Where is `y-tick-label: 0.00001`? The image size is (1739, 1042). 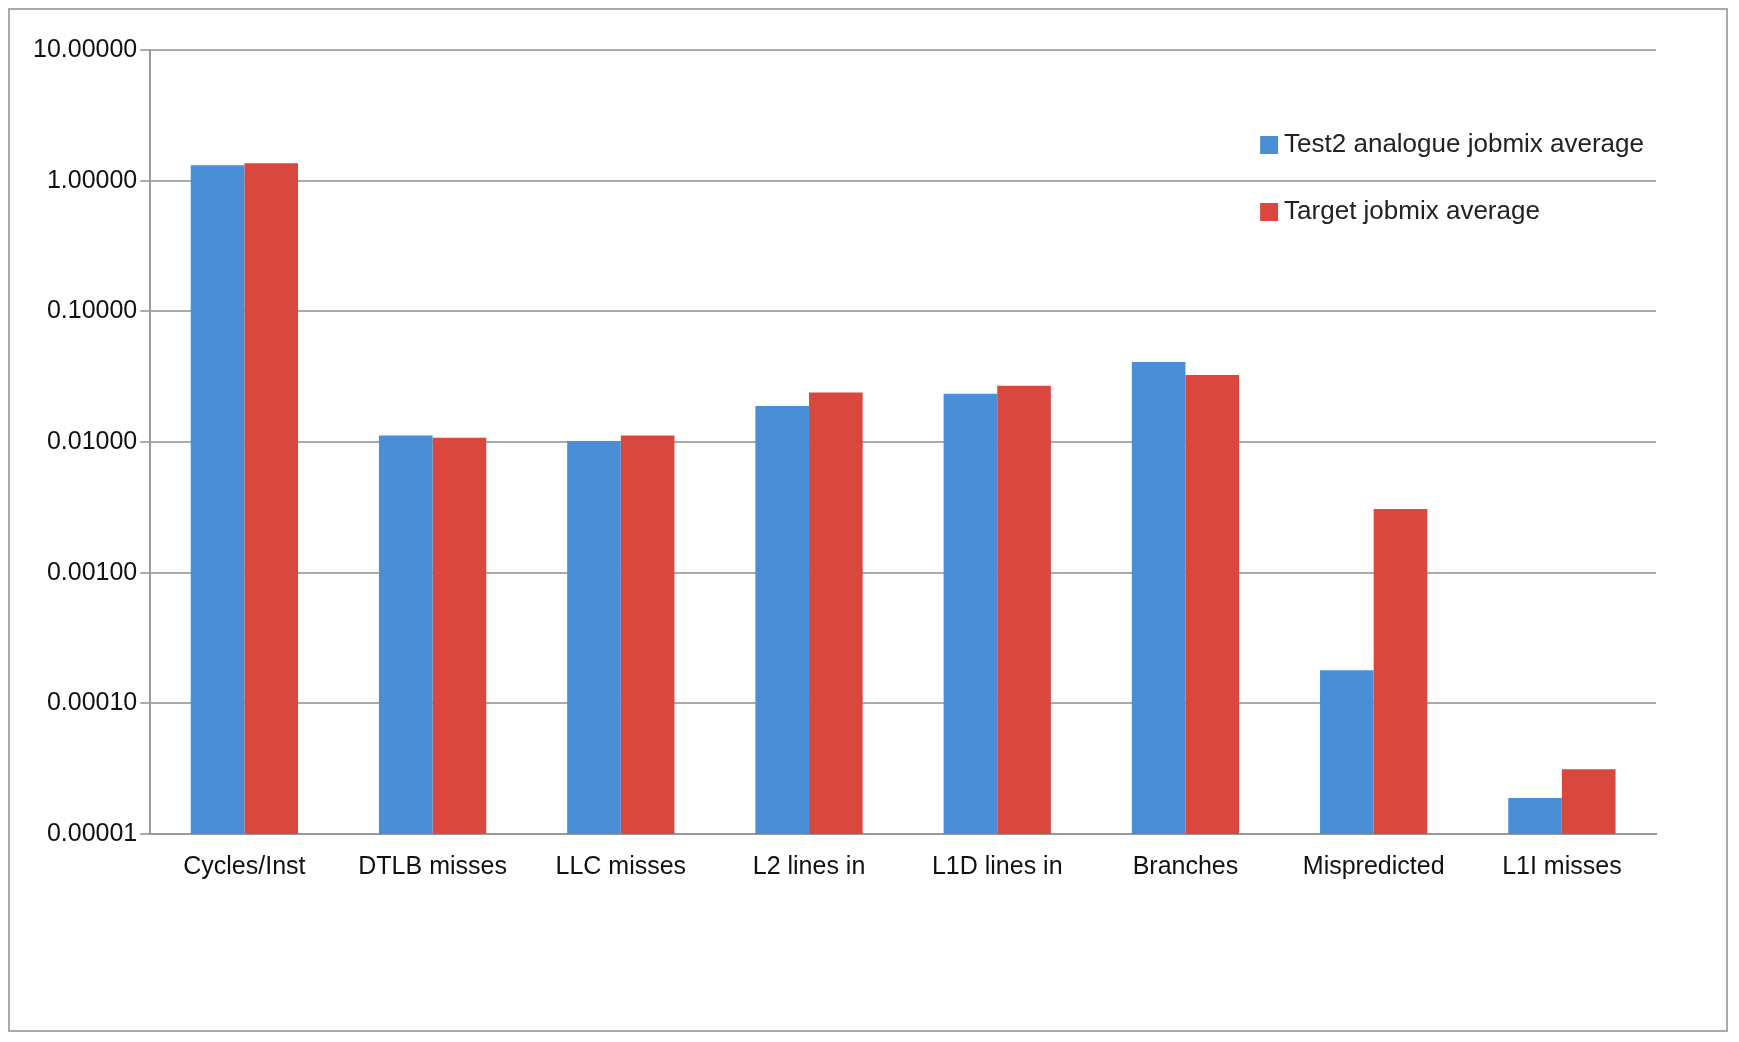
y-tick-label: 0.00001 is located at coordinates (92, 831).